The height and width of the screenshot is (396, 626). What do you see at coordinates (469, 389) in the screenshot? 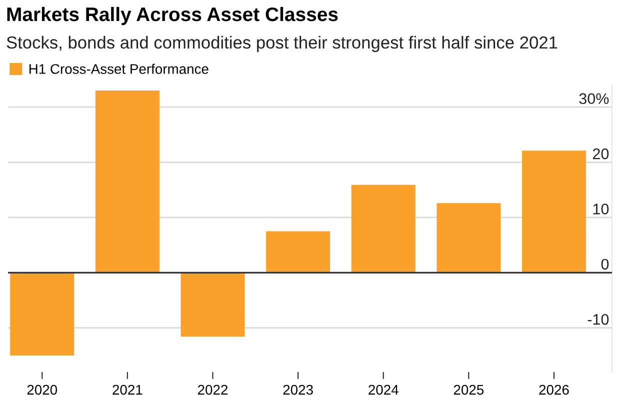
I see `x-tick-label: 2025` at bounding box center [469, 389].